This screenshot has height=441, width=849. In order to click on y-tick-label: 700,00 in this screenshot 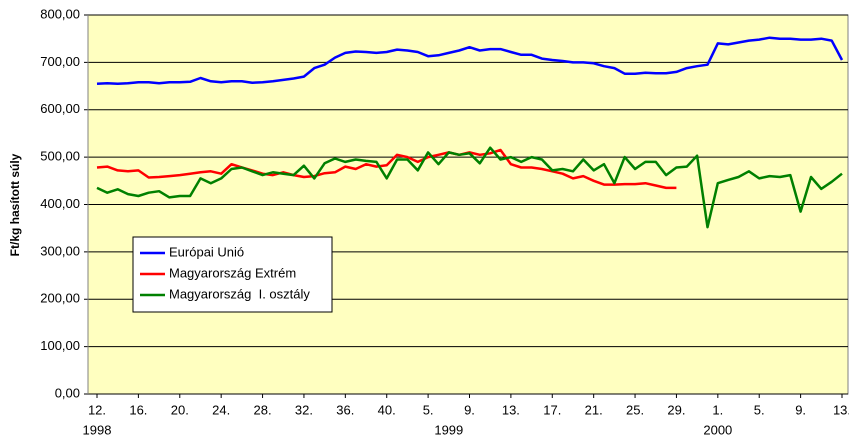, I will do `click(60, 61)`.